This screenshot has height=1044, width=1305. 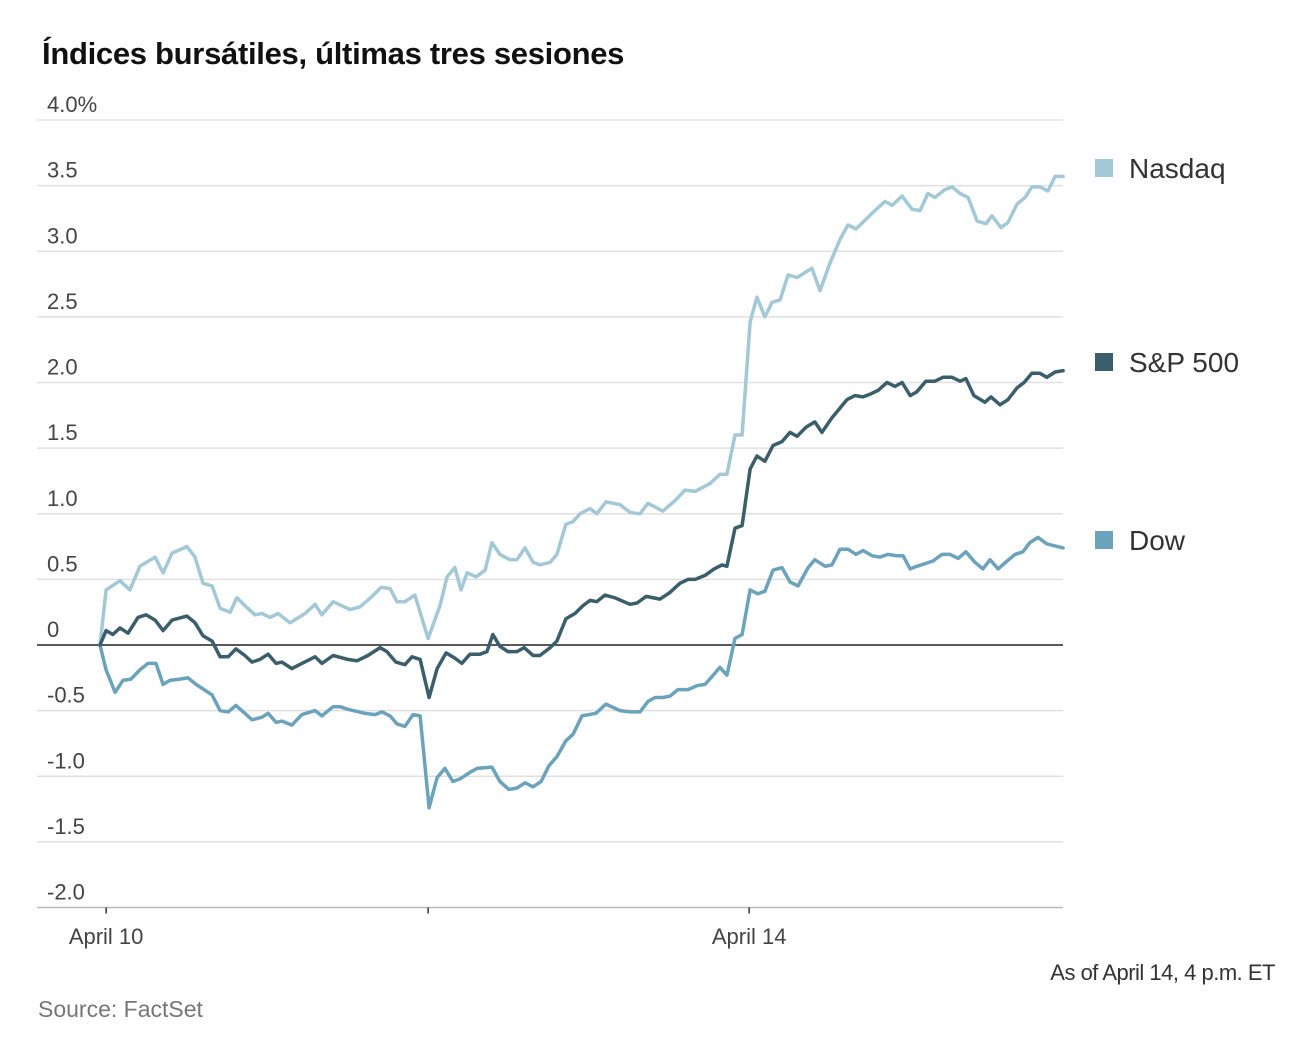 What do you see at coordinates (62, 170) in the screenshot?
I see `y-tick-label: 3.5` at bounding box center [62, 170].